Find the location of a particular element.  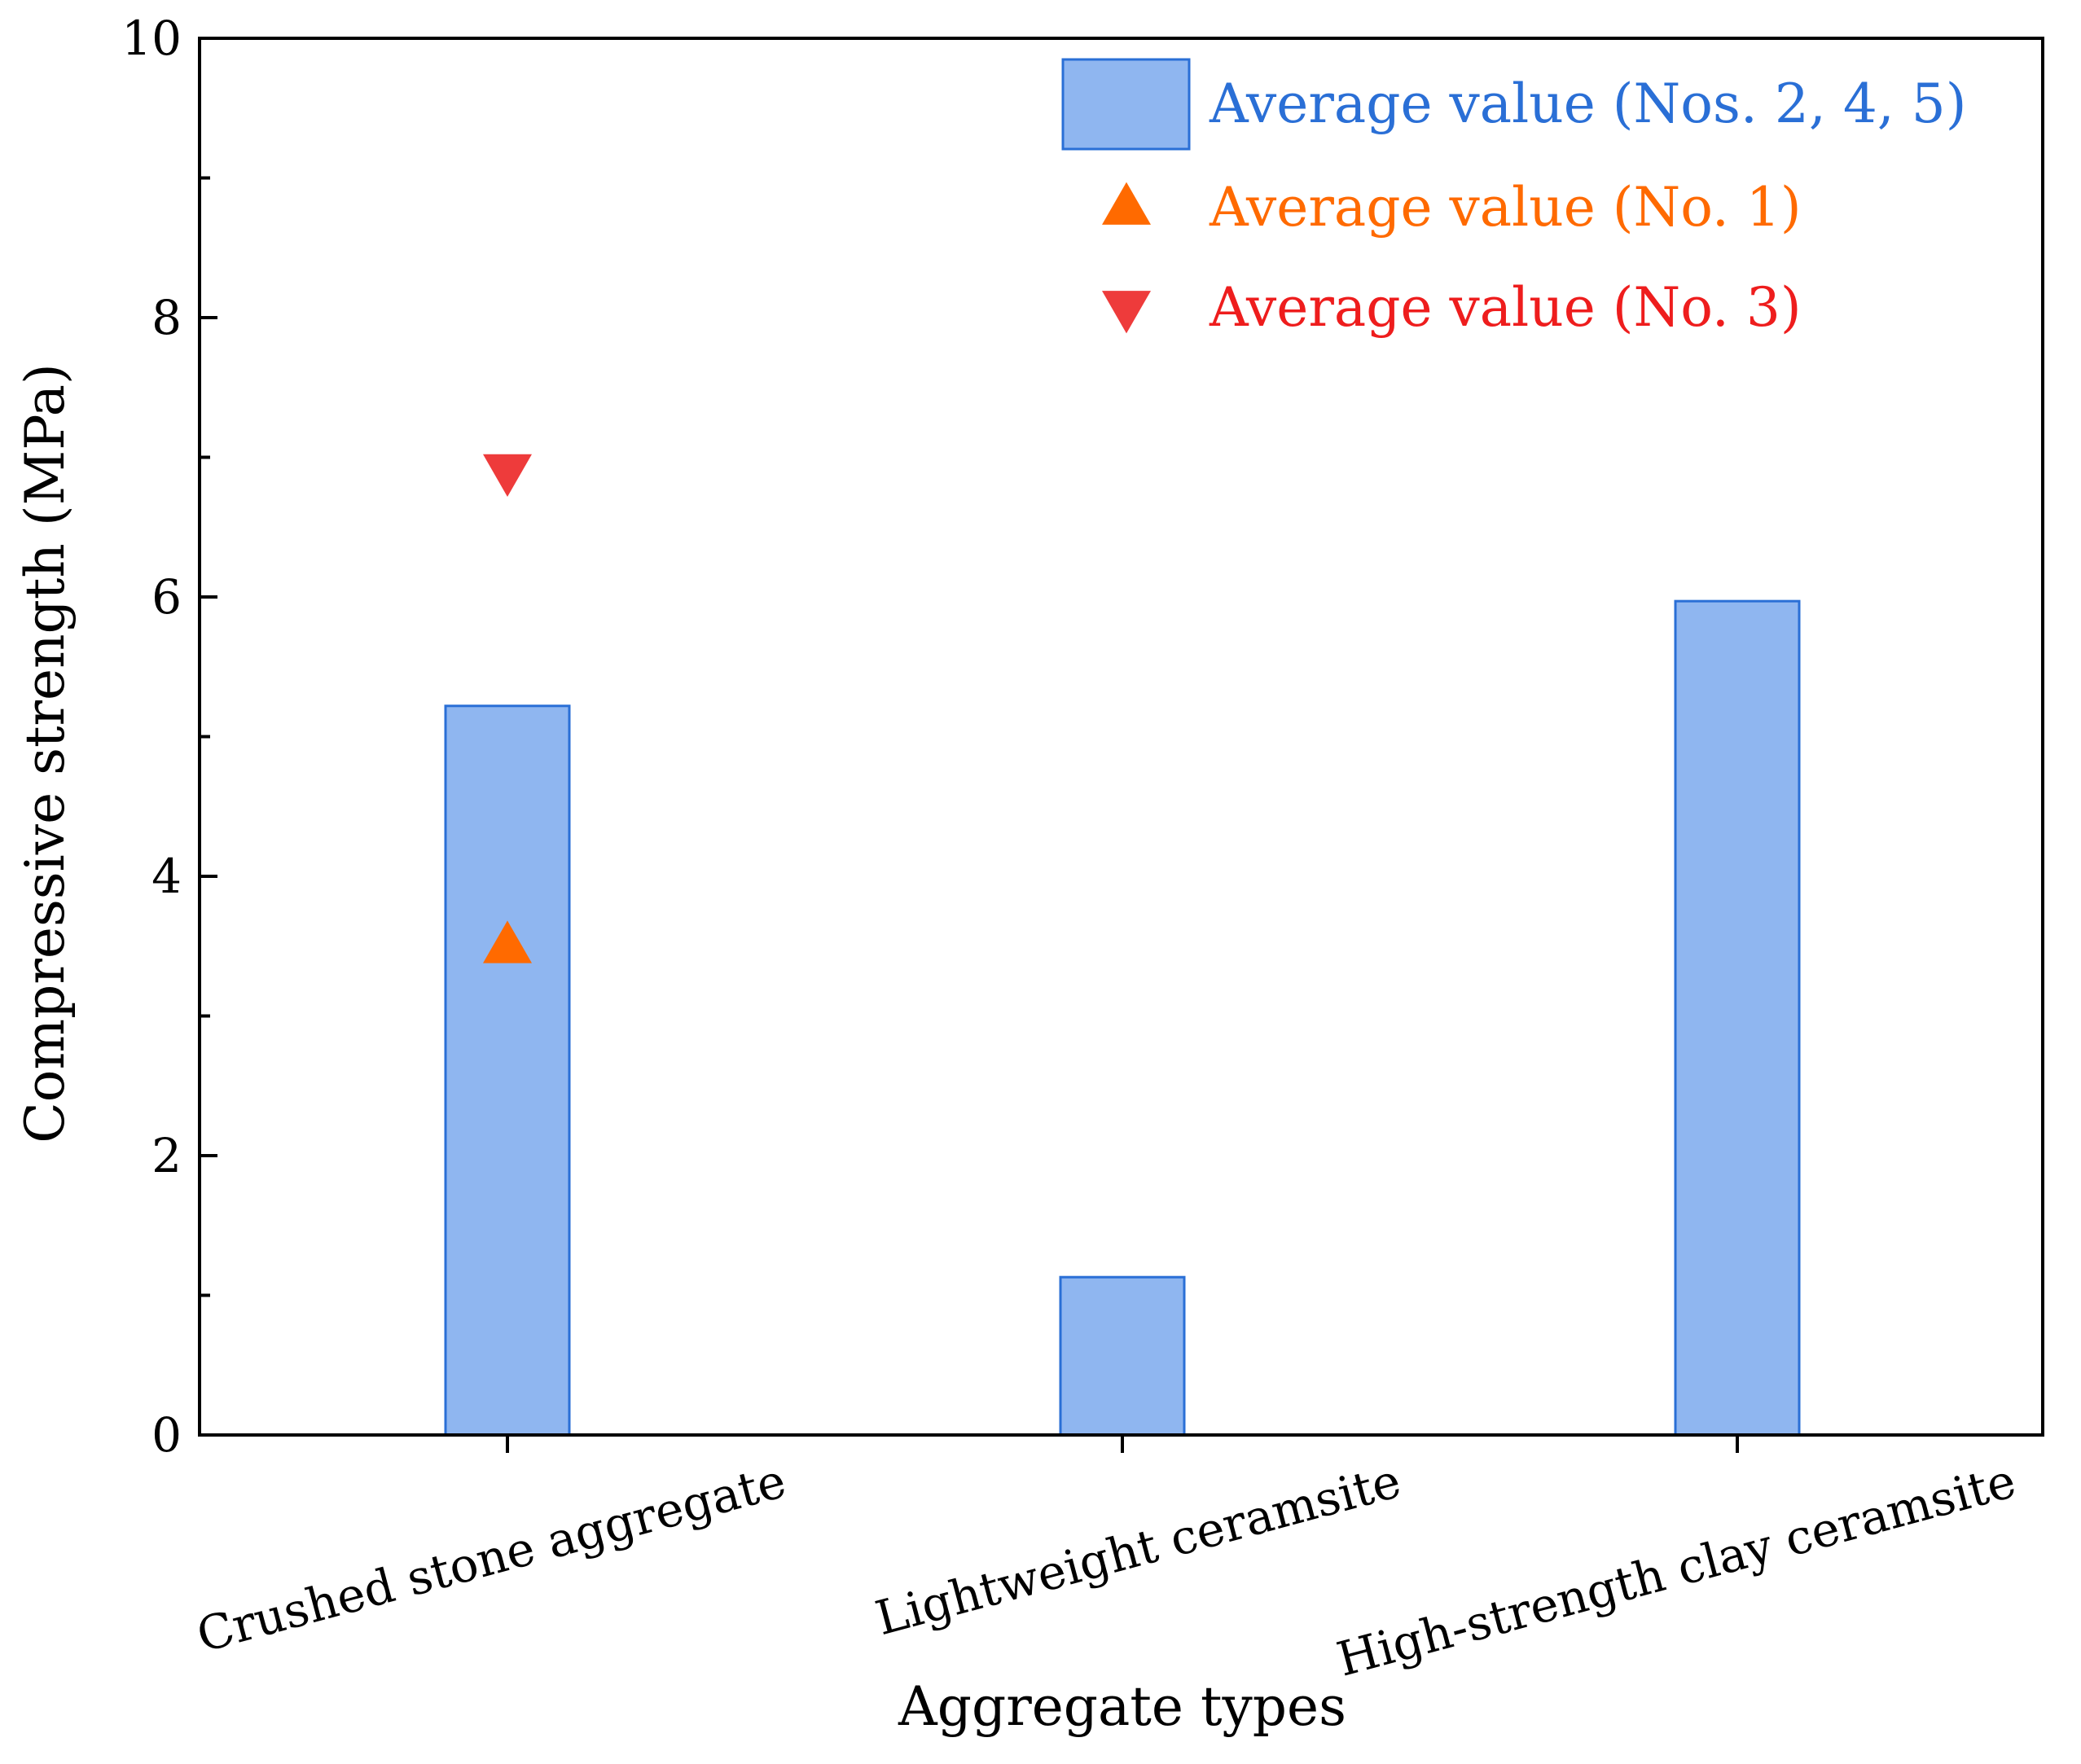

legend-swatch-triangle-down is located at coordinates (1127, 312).